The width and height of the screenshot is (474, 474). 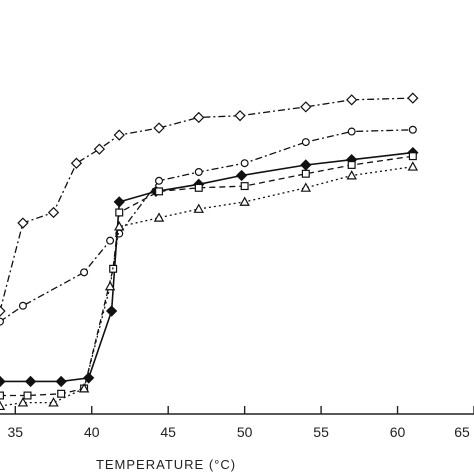 I want to click on x-tick-label: 35, so click(x=16, y=432).